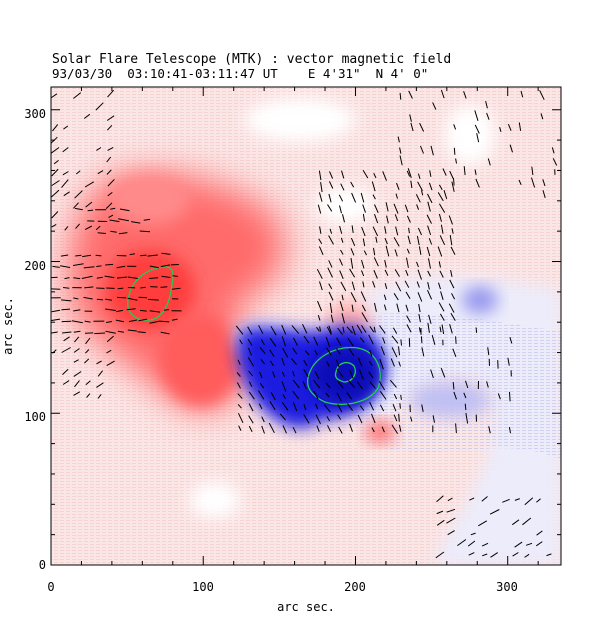 The width and height of the screenshot is (612, 617). What do you see at coordinates (50, 587) in the screenshot?
I see `x-tick-label: 0` at bounding box center [50, 587].